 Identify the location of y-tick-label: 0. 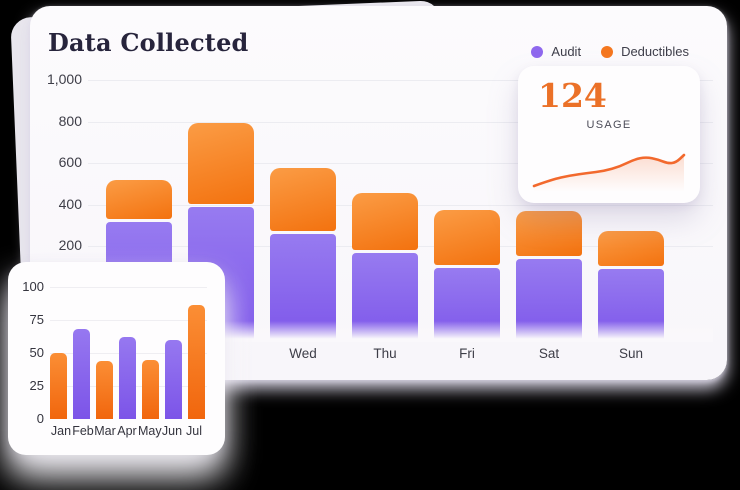
(40, 418).